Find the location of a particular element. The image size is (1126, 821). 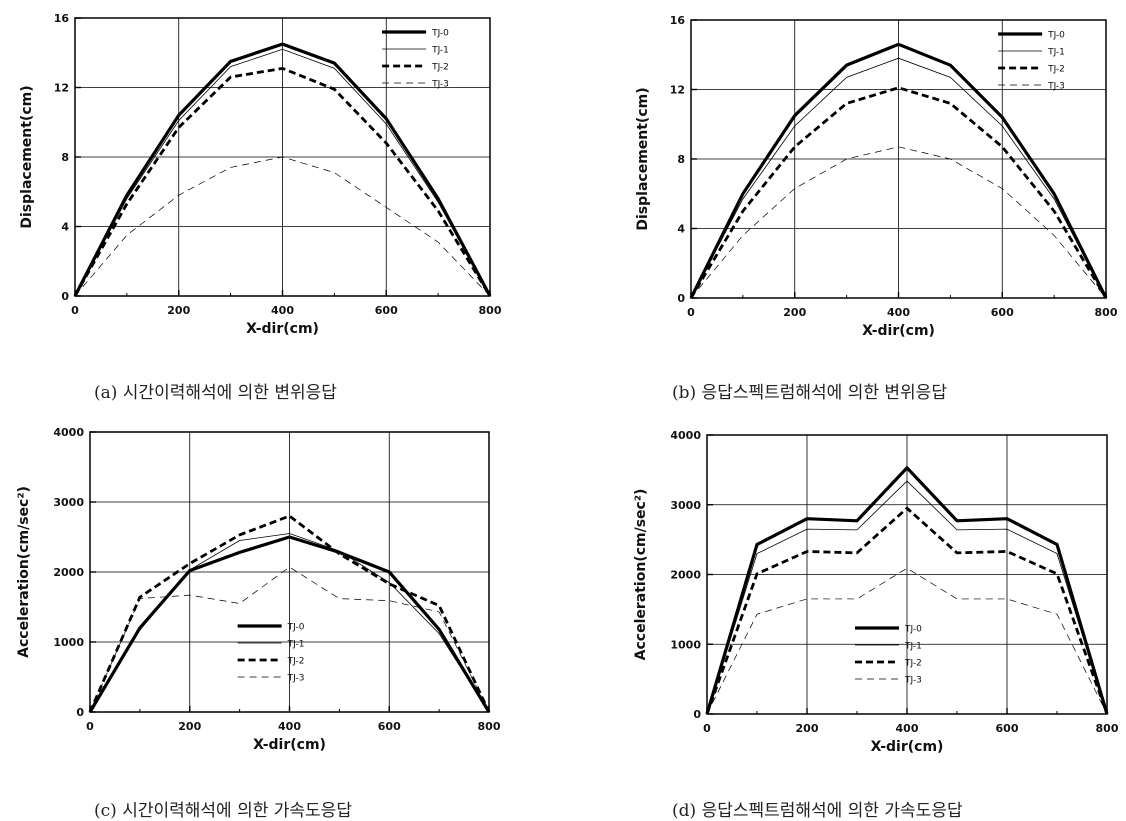

chart-caption: (a) 시간이력해석에 의한 변위응답 is located at coordinates (215, 393).